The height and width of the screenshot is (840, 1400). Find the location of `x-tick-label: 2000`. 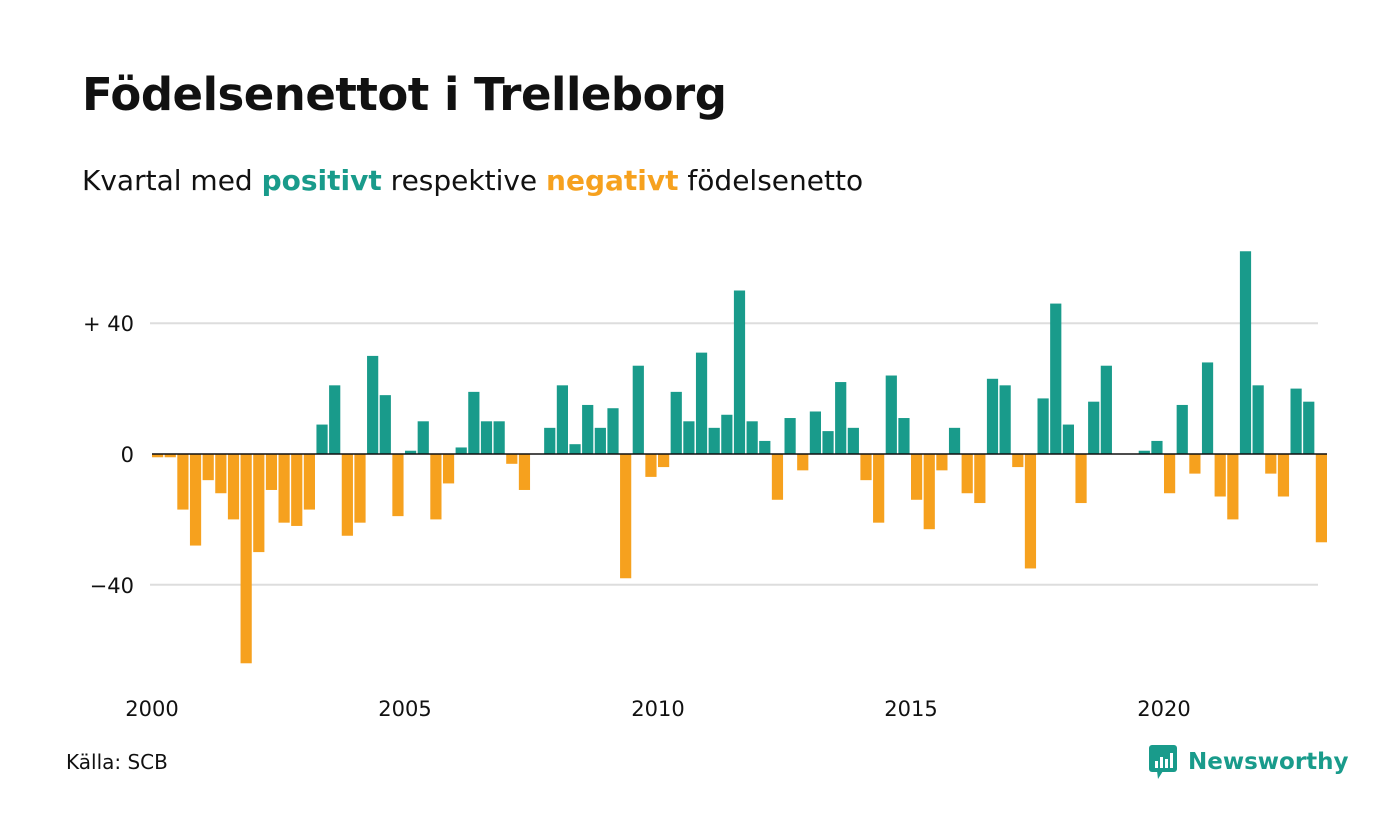

x-tick-label: 2000 is located at coordinates (151, 709).